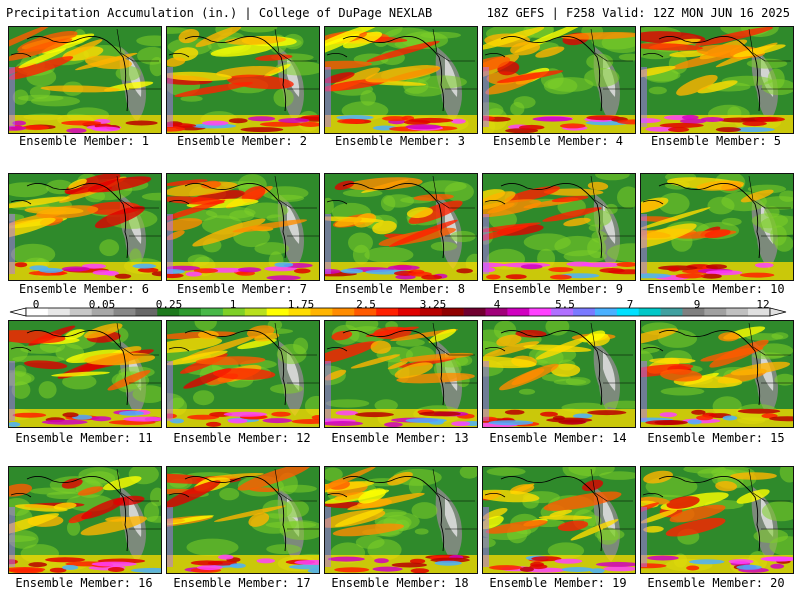 This screenshot has height=600, width=800. What do you see at coordinates (242, 438) in the screenshot?
I see `member-caption: Ensemble Member: 12` at bounding box center [242, 438].